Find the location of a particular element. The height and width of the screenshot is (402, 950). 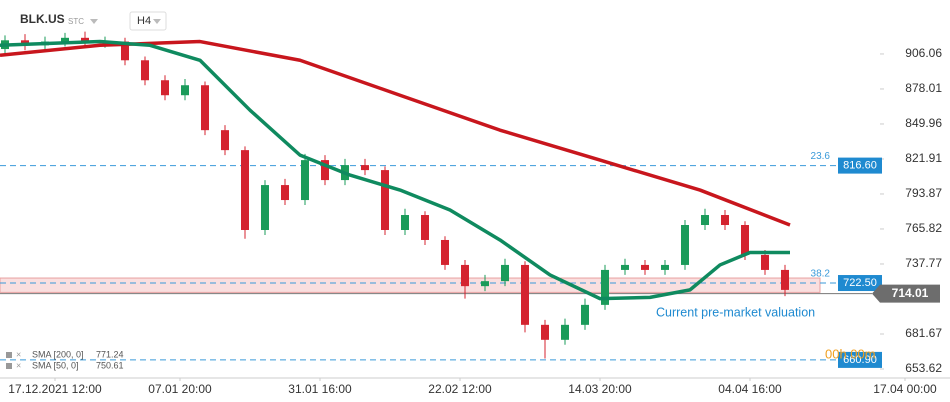

level-label: 722.50 is located at coordinates (860, 283).